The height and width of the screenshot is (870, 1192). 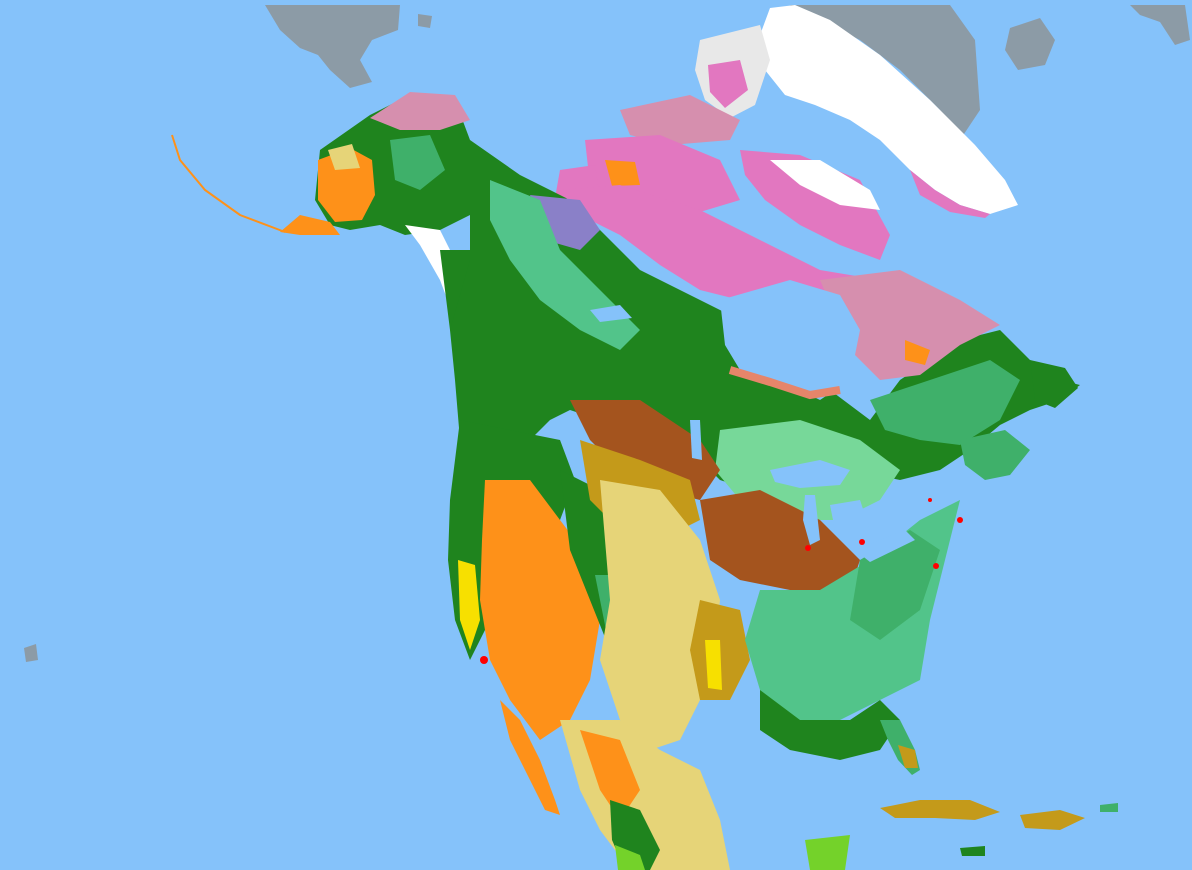 What do you see at coordinates (850, 522) in the screenshot?
I see `lake-huron` at bounding box center [850, 522].